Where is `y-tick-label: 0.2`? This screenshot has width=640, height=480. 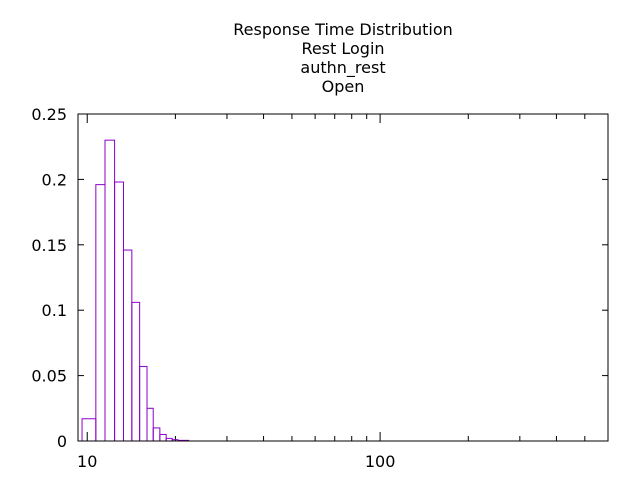 y-tick-label: 0.2 is located at coordinates (54, 179).